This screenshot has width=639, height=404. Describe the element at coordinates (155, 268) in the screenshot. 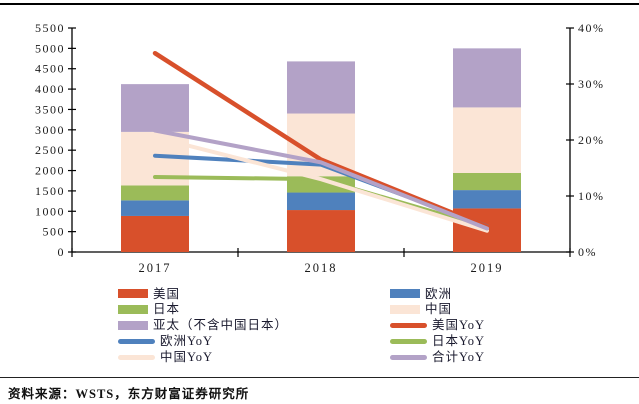

I see `x-category-label: 2017` at that location.